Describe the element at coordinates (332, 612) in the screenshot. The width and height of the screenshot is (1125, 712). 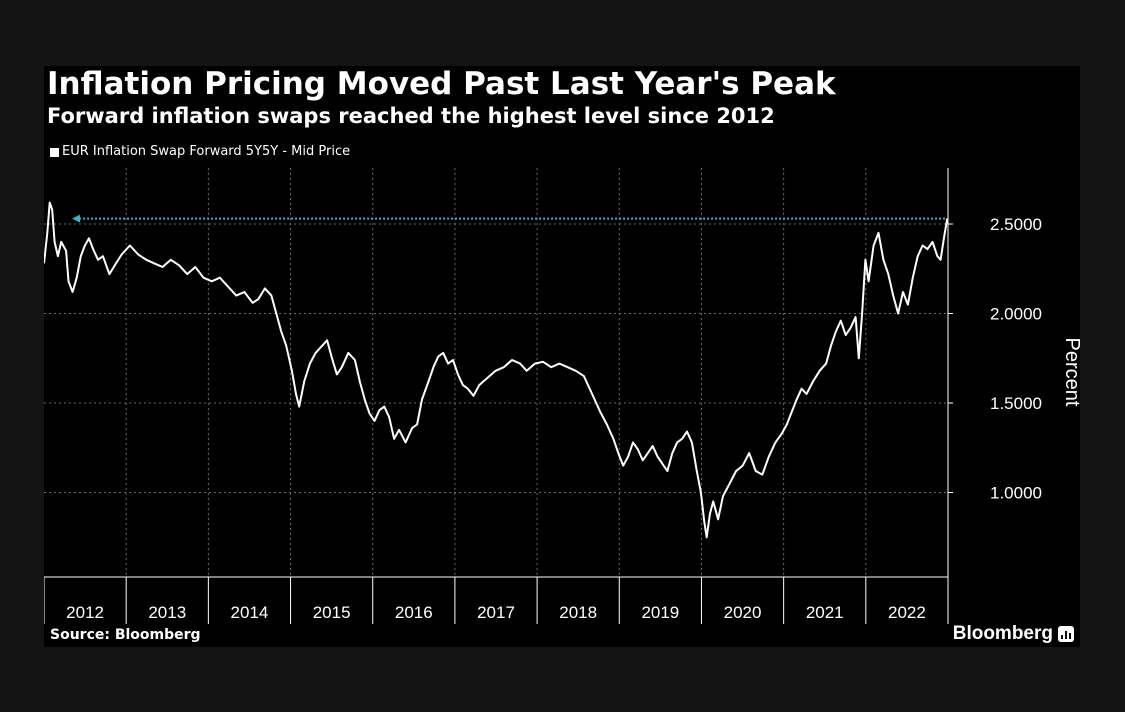
I see `x-tick-label: 2015` at that location.